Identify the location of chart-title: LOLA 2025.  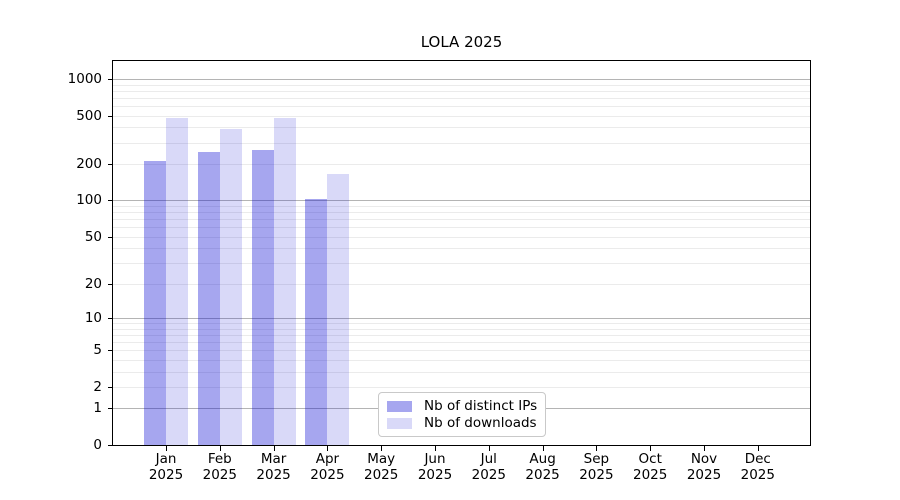
(461, 42).